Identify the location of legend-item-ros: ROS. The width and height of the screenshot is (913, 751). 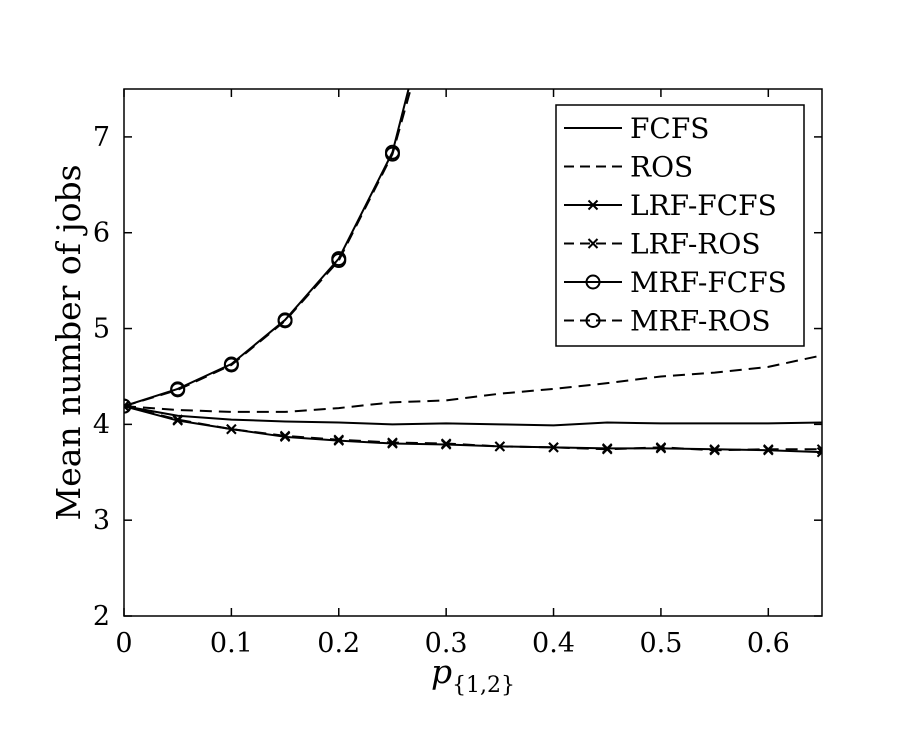
(628, 167).